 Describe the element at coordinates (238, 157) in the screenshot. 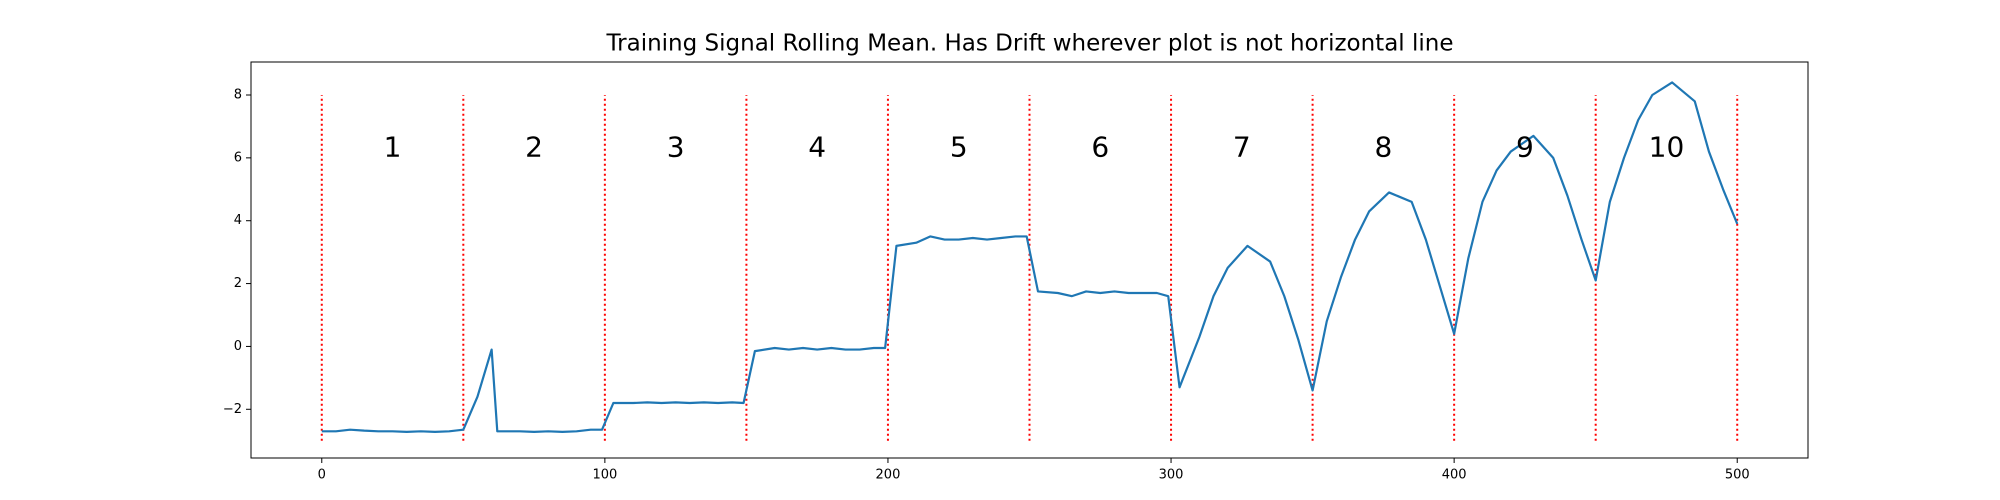

I see `y-tick-label: 6` at that location.